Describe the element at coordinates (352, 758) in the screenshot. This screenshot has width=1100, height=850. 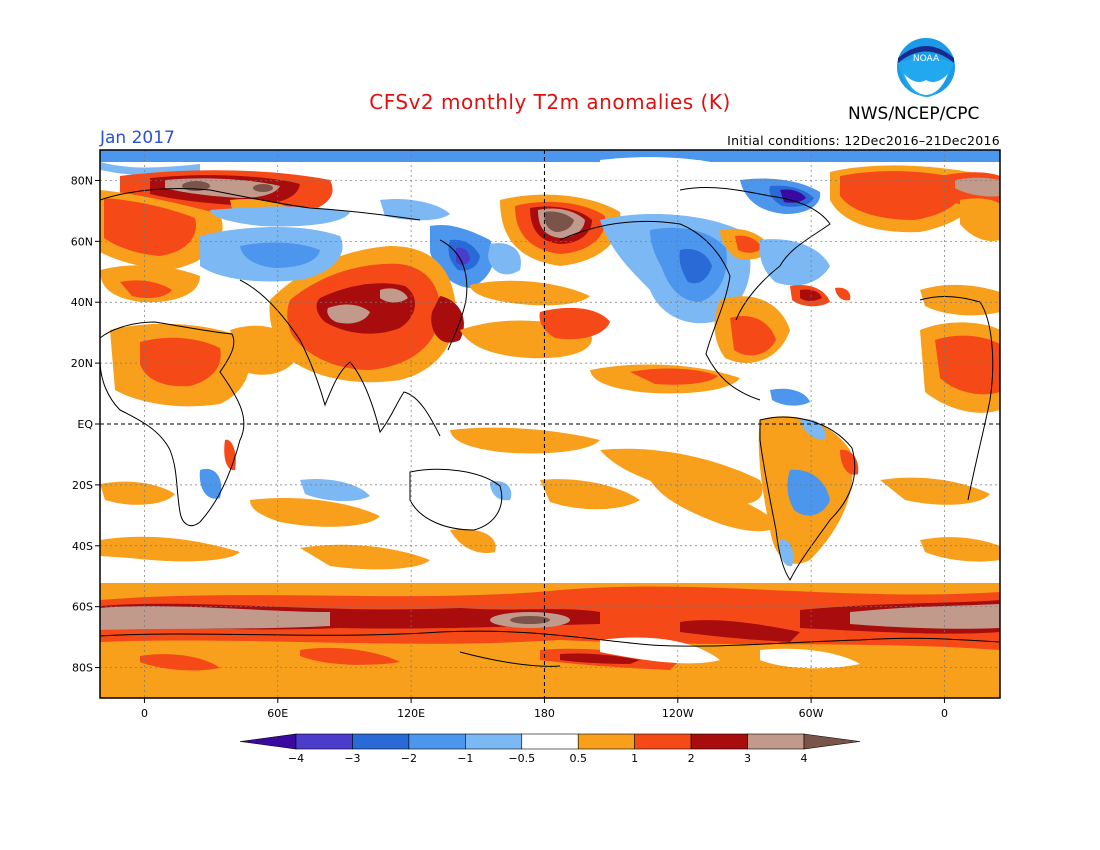
I see `colorbar-tick-label: −3` at that location.